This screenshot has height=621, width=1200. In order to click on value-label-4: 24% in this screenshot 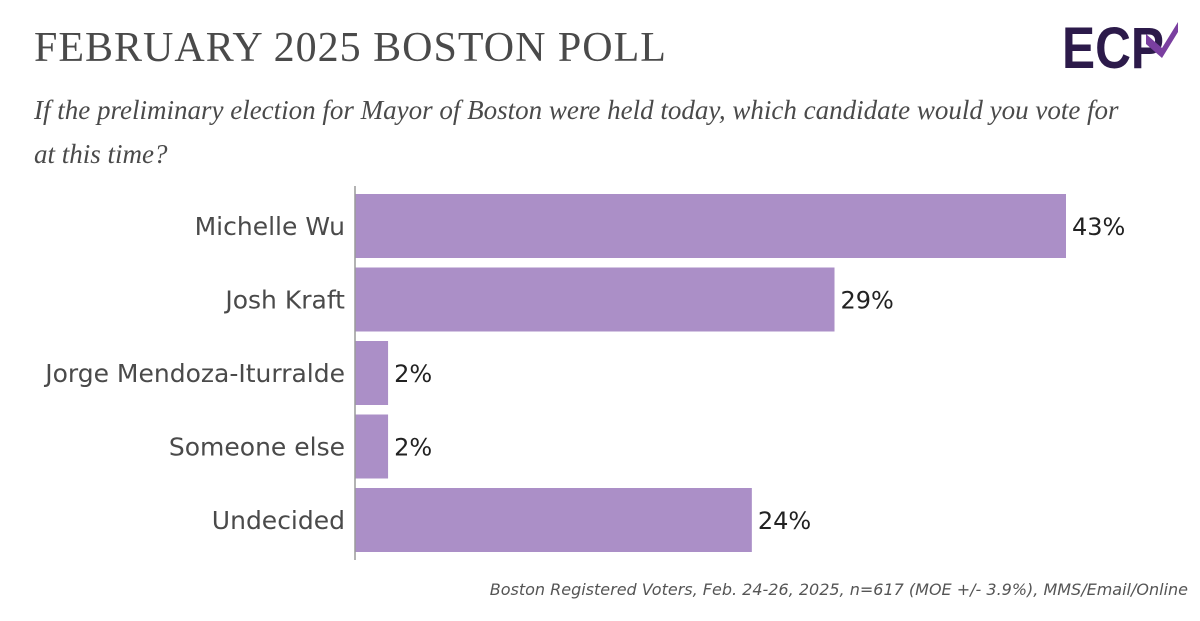, I will do `click(784, 521)`.